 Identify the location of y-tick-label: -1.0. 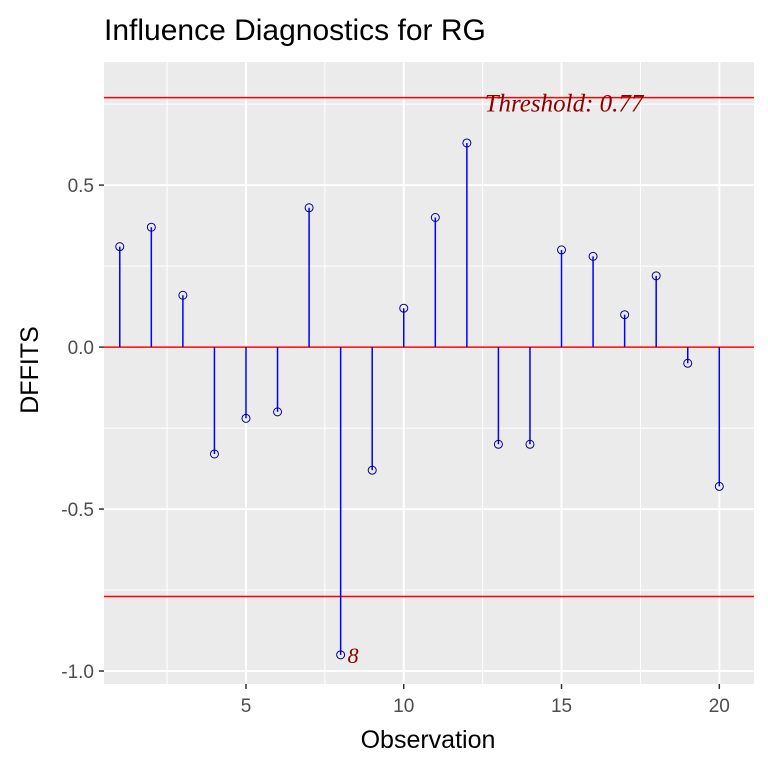
(77, 672).